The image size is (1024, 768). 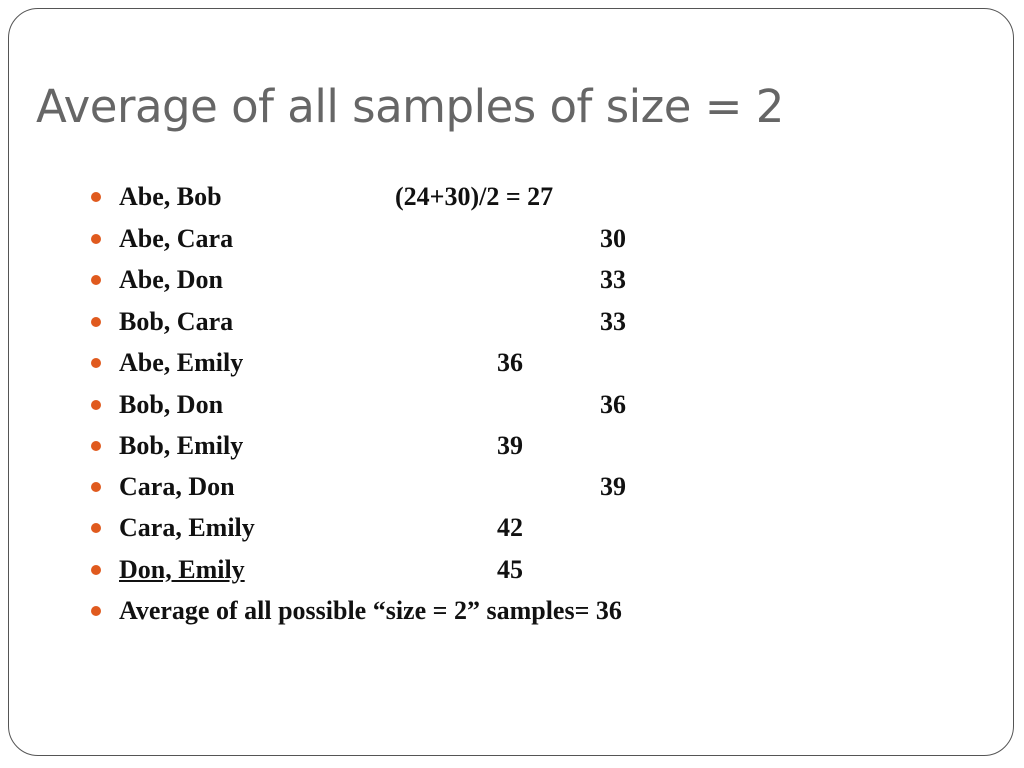 What do you see at coordinates (510, 527) in the screenshot?
I see `average: 42` at bounding box center [510, 527].